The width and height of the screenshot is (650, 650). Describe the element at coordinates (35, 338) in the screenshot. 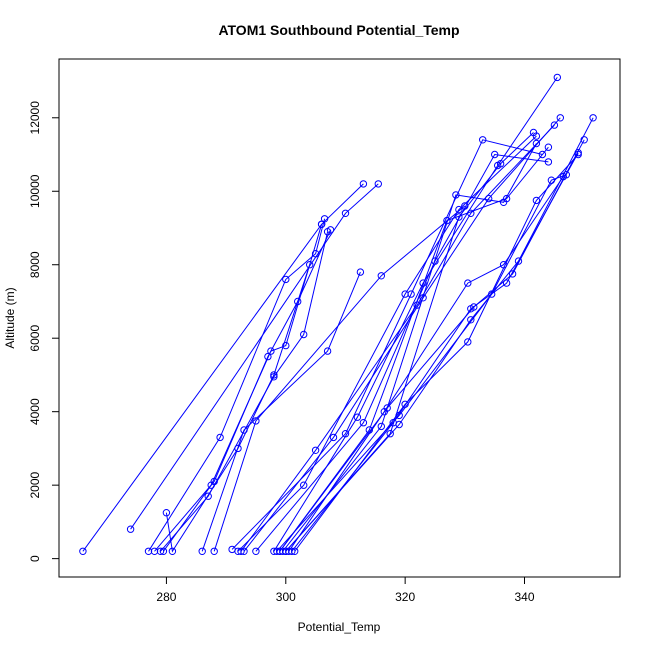

I see `y-tick-label: 6000` at that location.